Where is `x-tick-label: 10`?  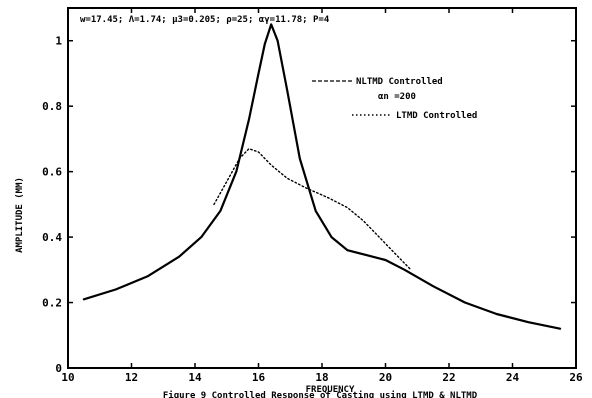
x-tick-label: 10 is located at coordinates (67, 377).